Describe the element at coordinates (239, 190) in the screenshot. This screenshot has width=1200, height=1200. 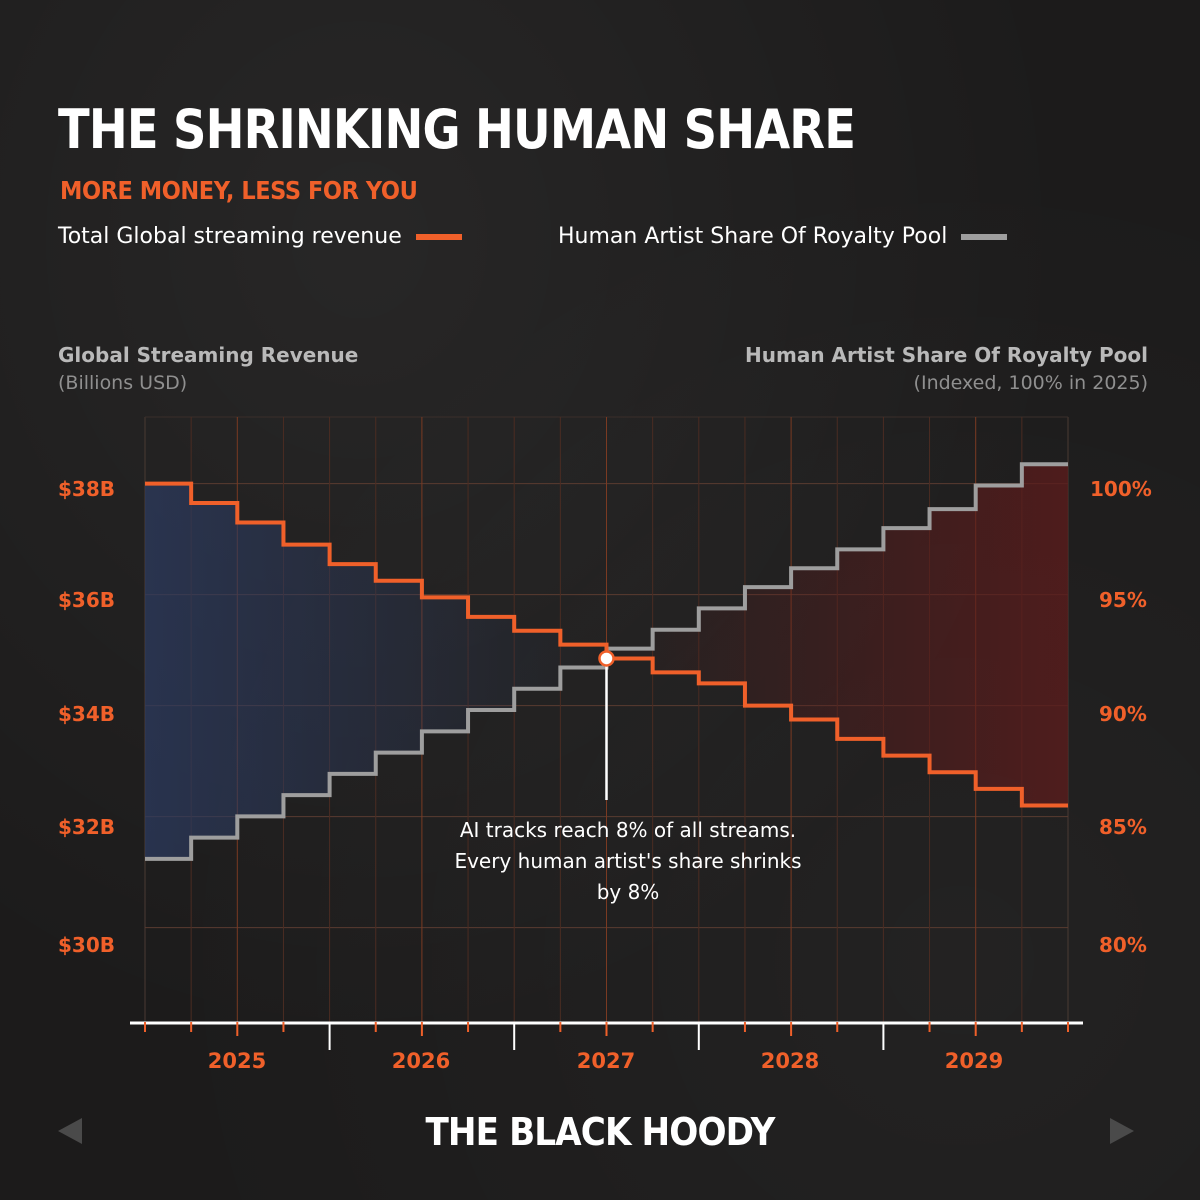
I see `chart-subtitle: MORE MONEY, LESS FOR YOU` at that location.